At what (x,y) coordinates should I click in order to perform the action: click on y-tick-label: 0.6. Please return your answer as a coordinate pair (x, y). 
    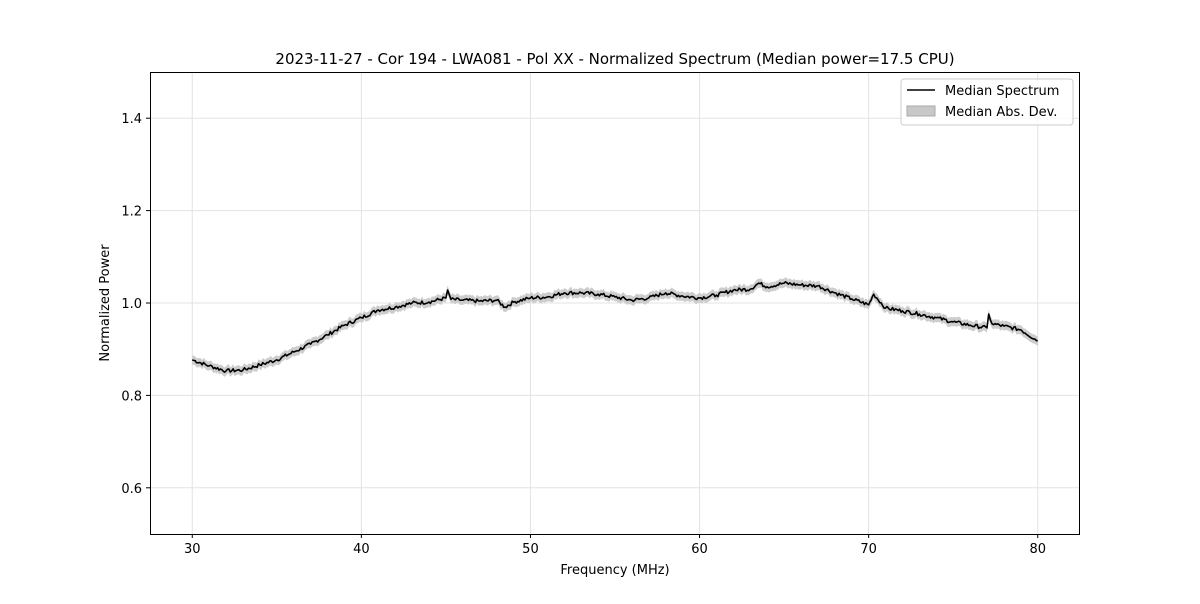
    Looking at the image, I should click on (131, 489).